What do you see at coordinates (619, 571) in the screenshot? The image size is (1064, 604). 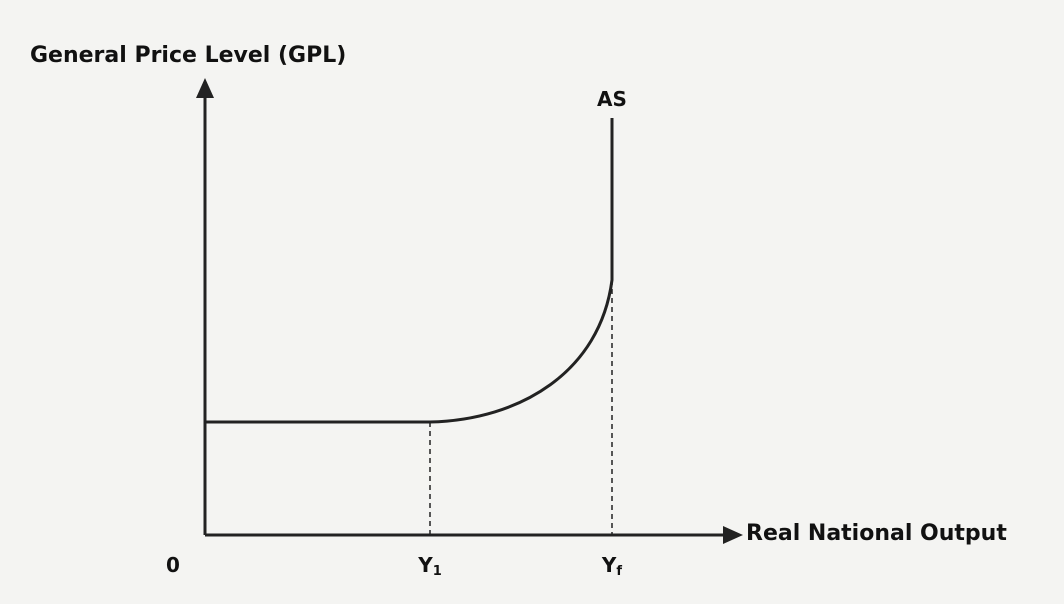 I see `point-sub: f` at bounding box center [619, 571].